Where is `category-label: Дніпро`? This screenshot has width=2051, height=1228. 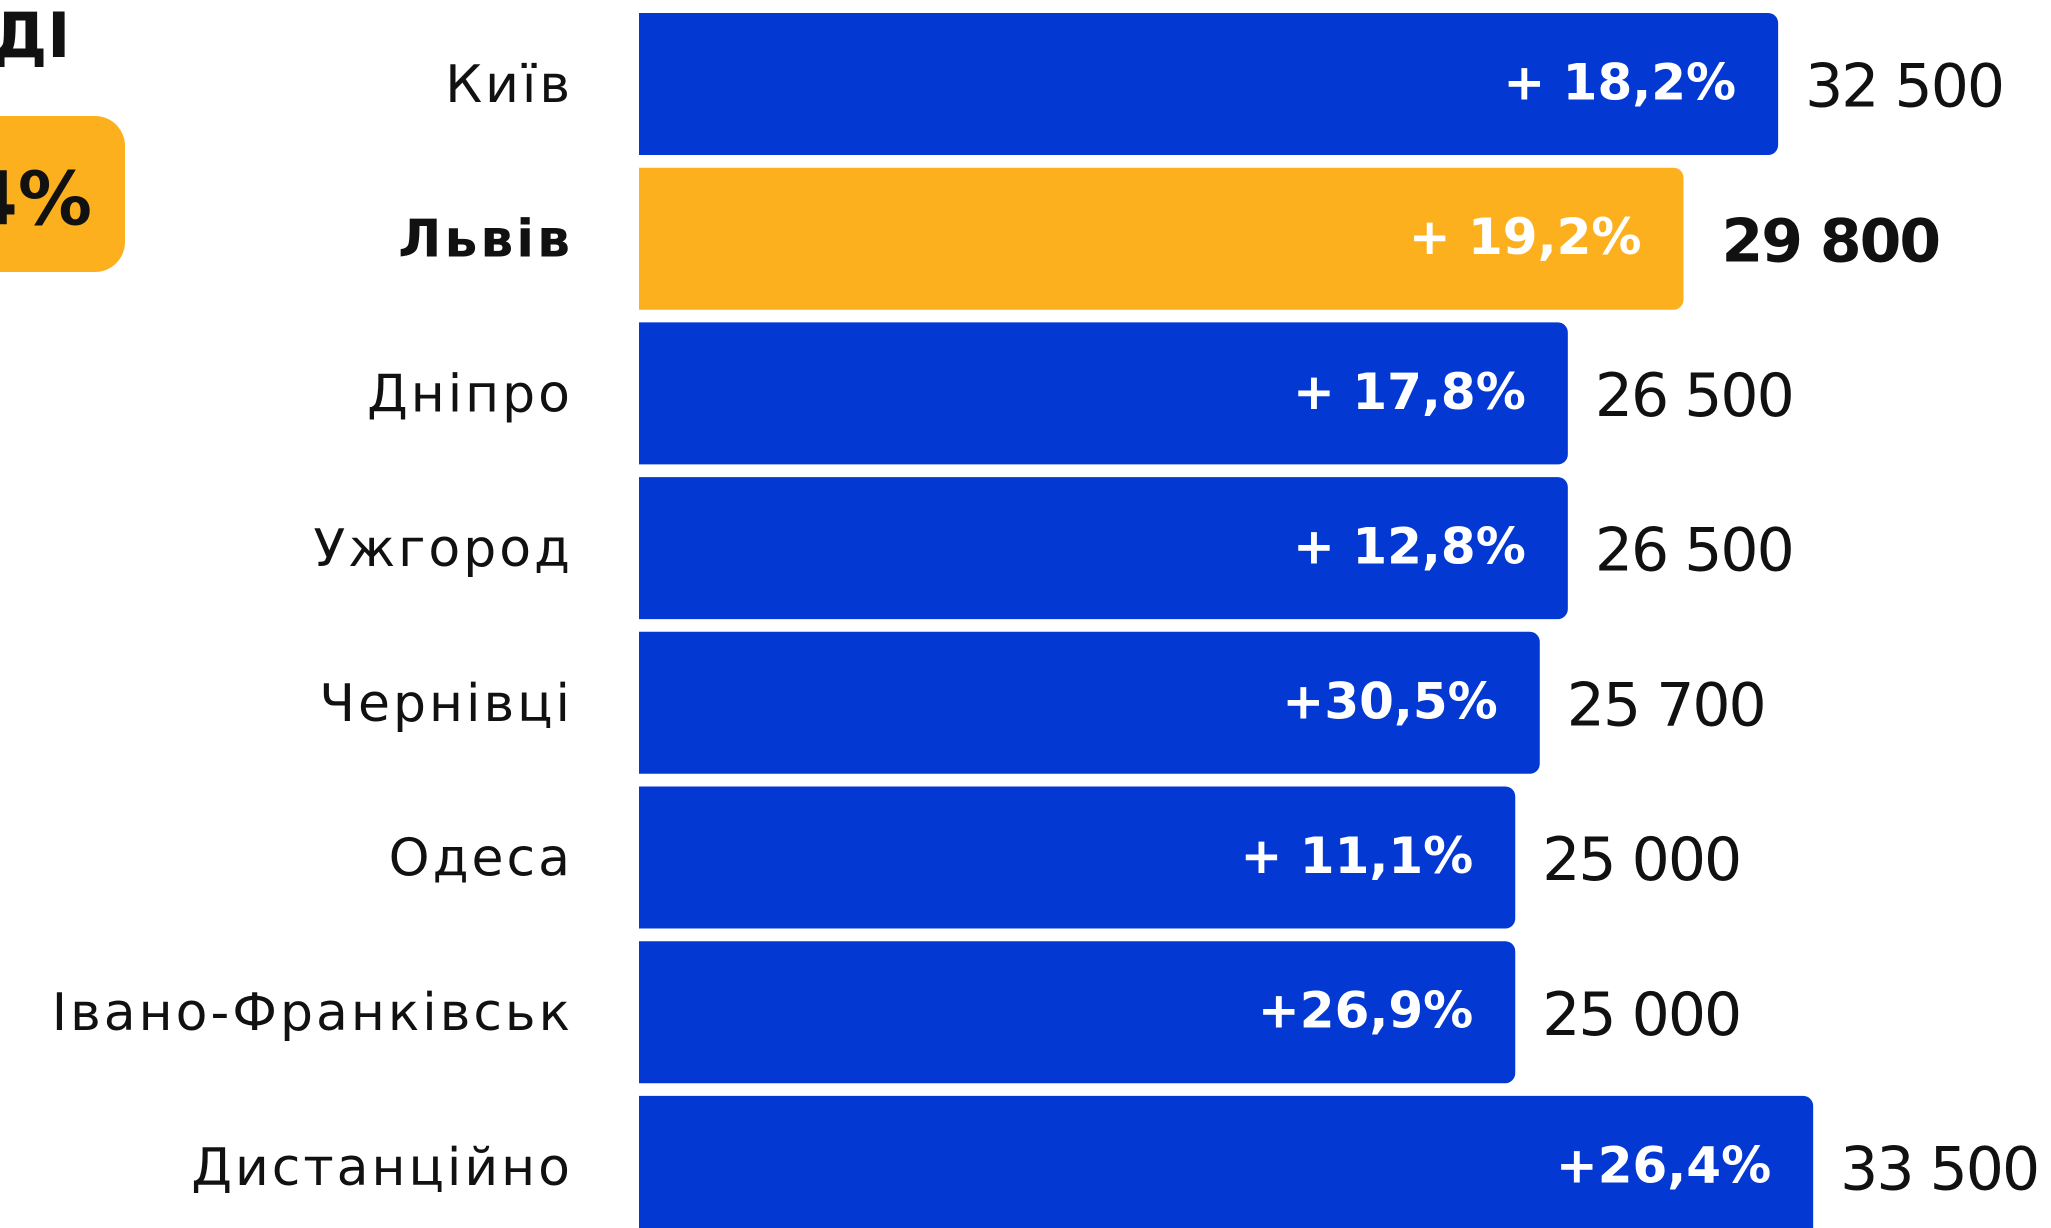 category-label: Дніпро is located at coordinates (470, 394).